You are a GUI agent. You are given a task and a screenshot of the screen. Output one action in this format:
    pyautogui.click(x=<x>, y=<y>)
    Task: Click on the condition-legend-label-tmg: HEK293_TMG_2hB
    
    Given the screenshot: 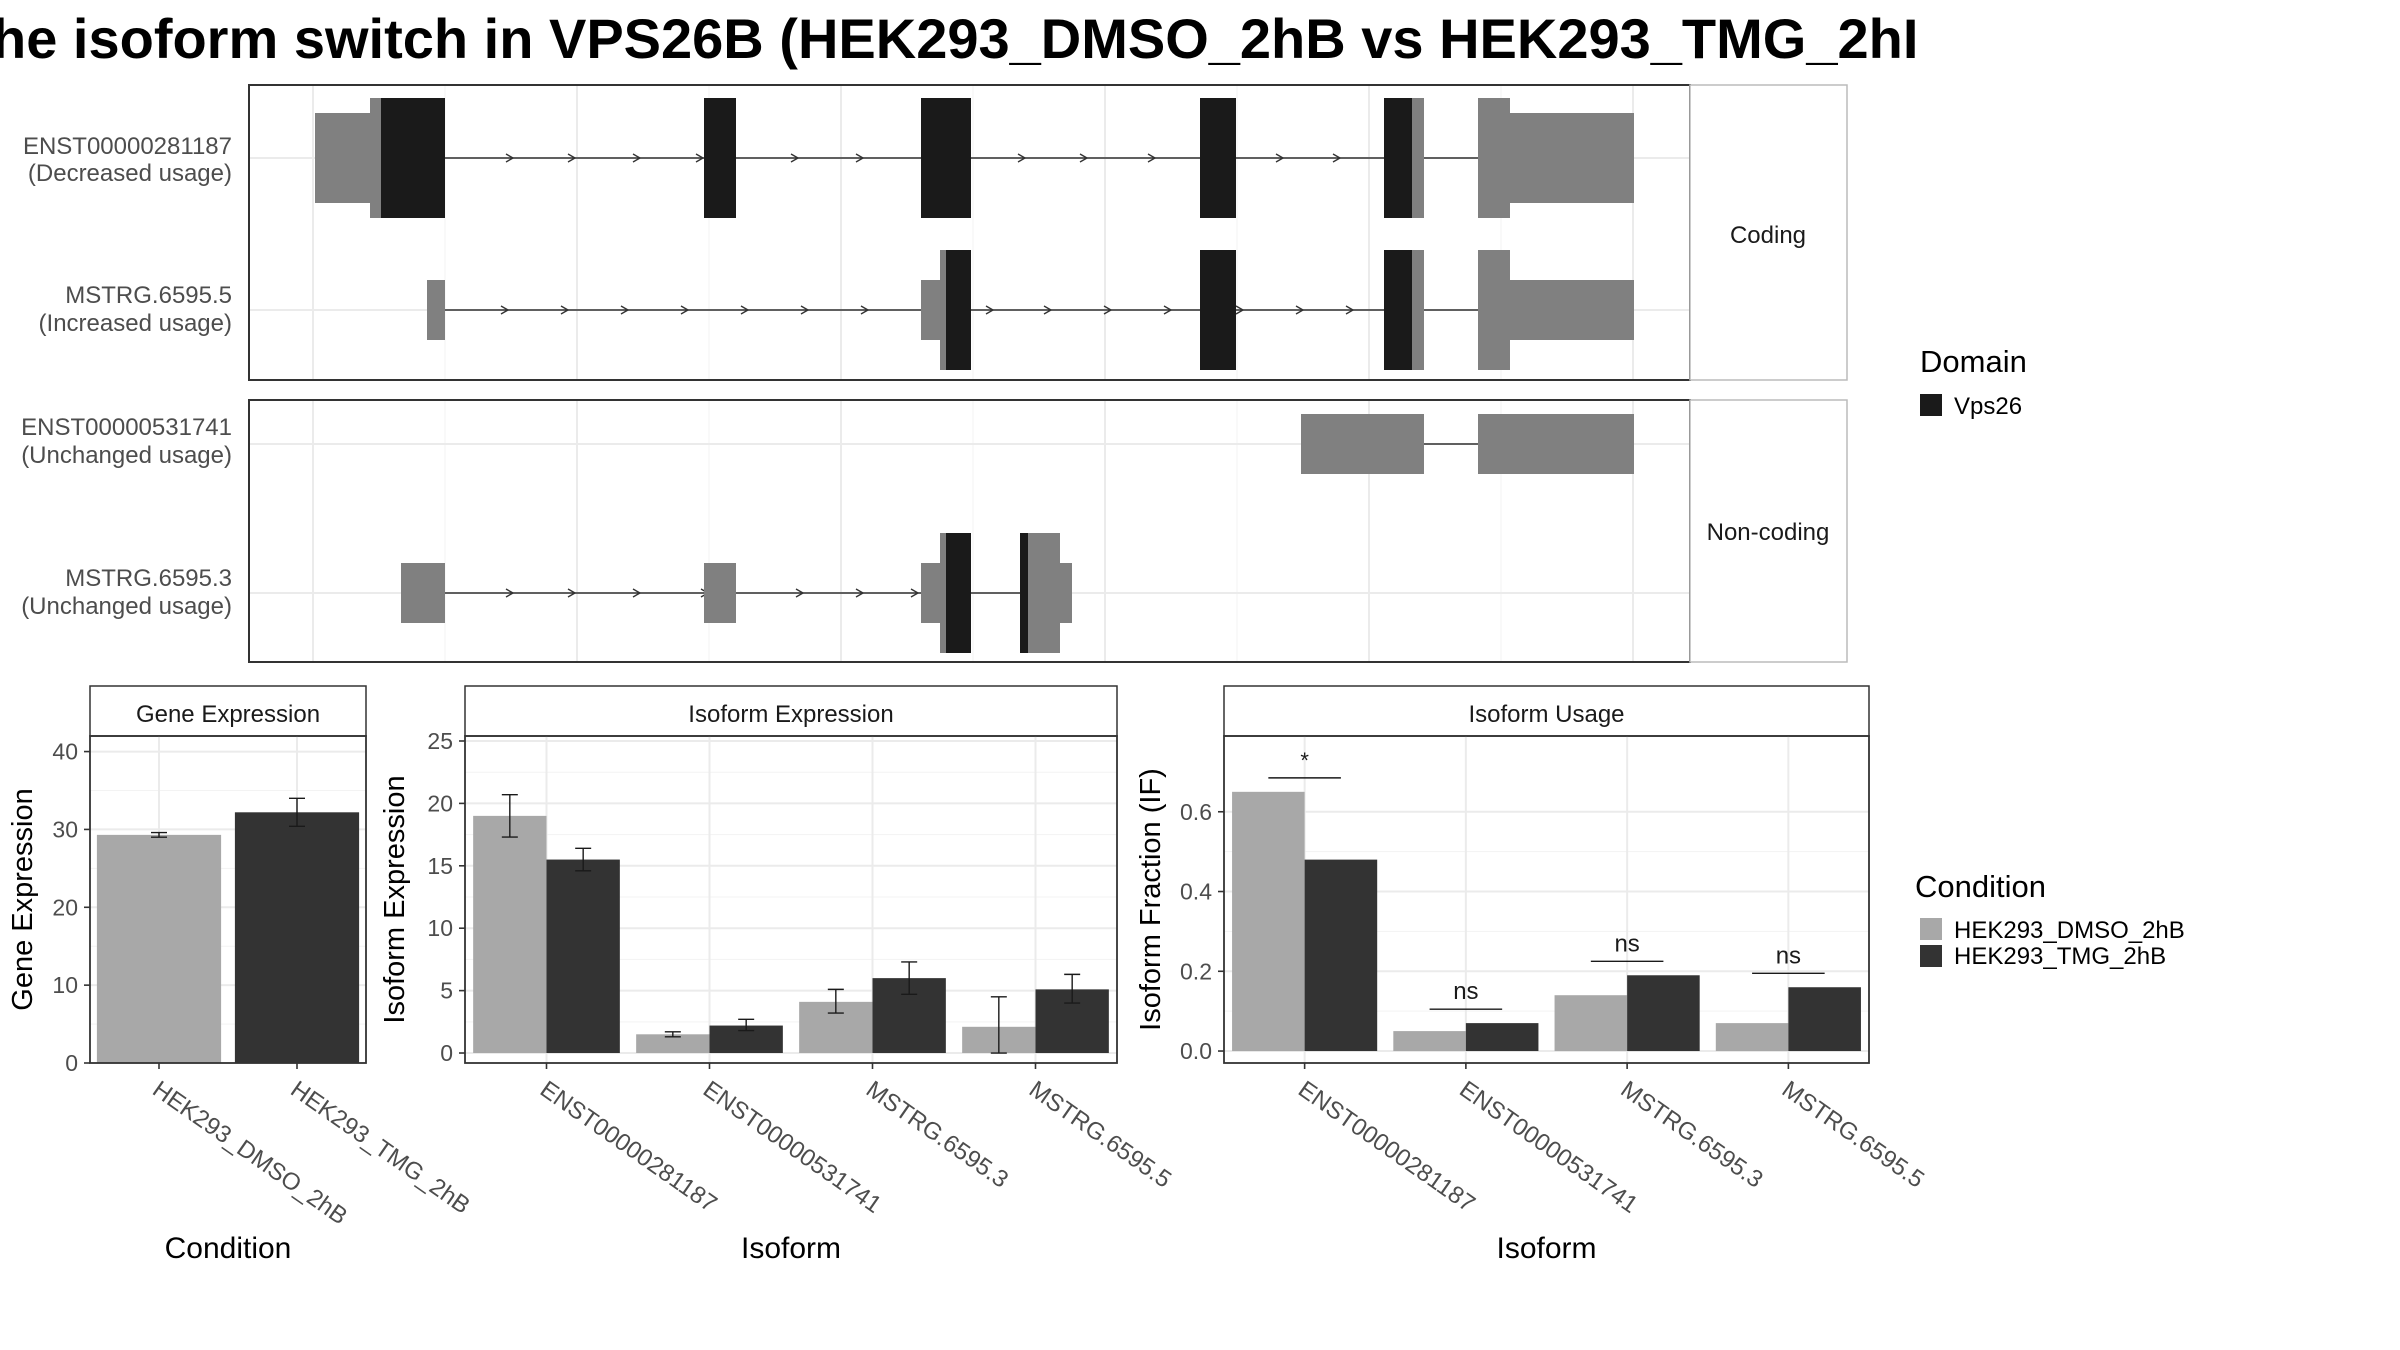 What is the action you would take?
    pyautogui.click(x=2060, y=956)
    